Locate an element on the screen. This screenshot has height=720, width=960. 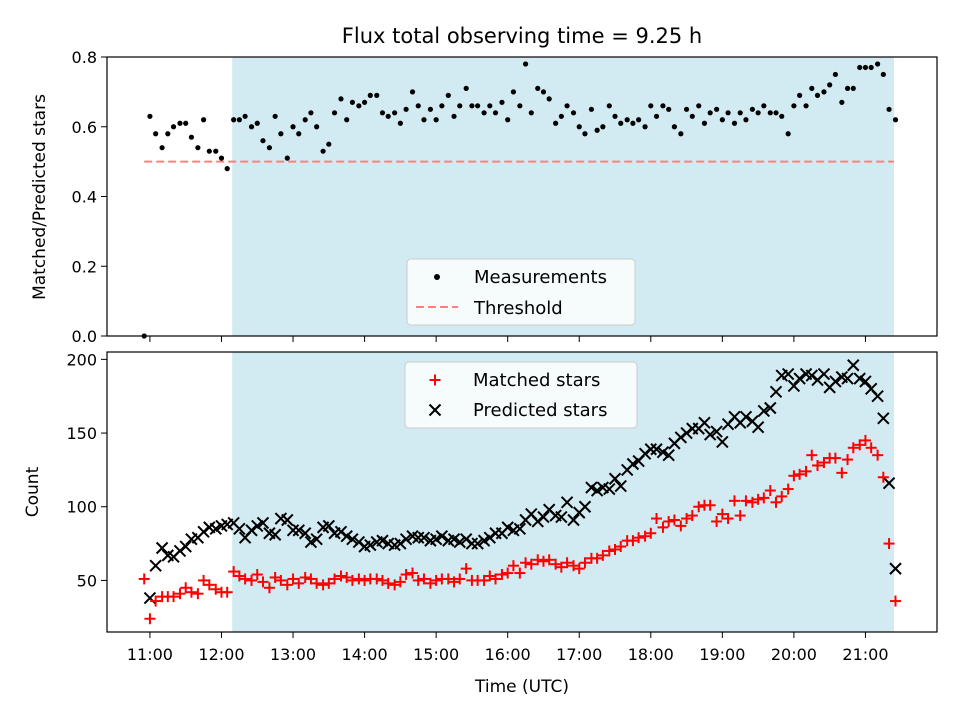
ratio-ytick-label: 0.8 is located at coordinates (84, 57).